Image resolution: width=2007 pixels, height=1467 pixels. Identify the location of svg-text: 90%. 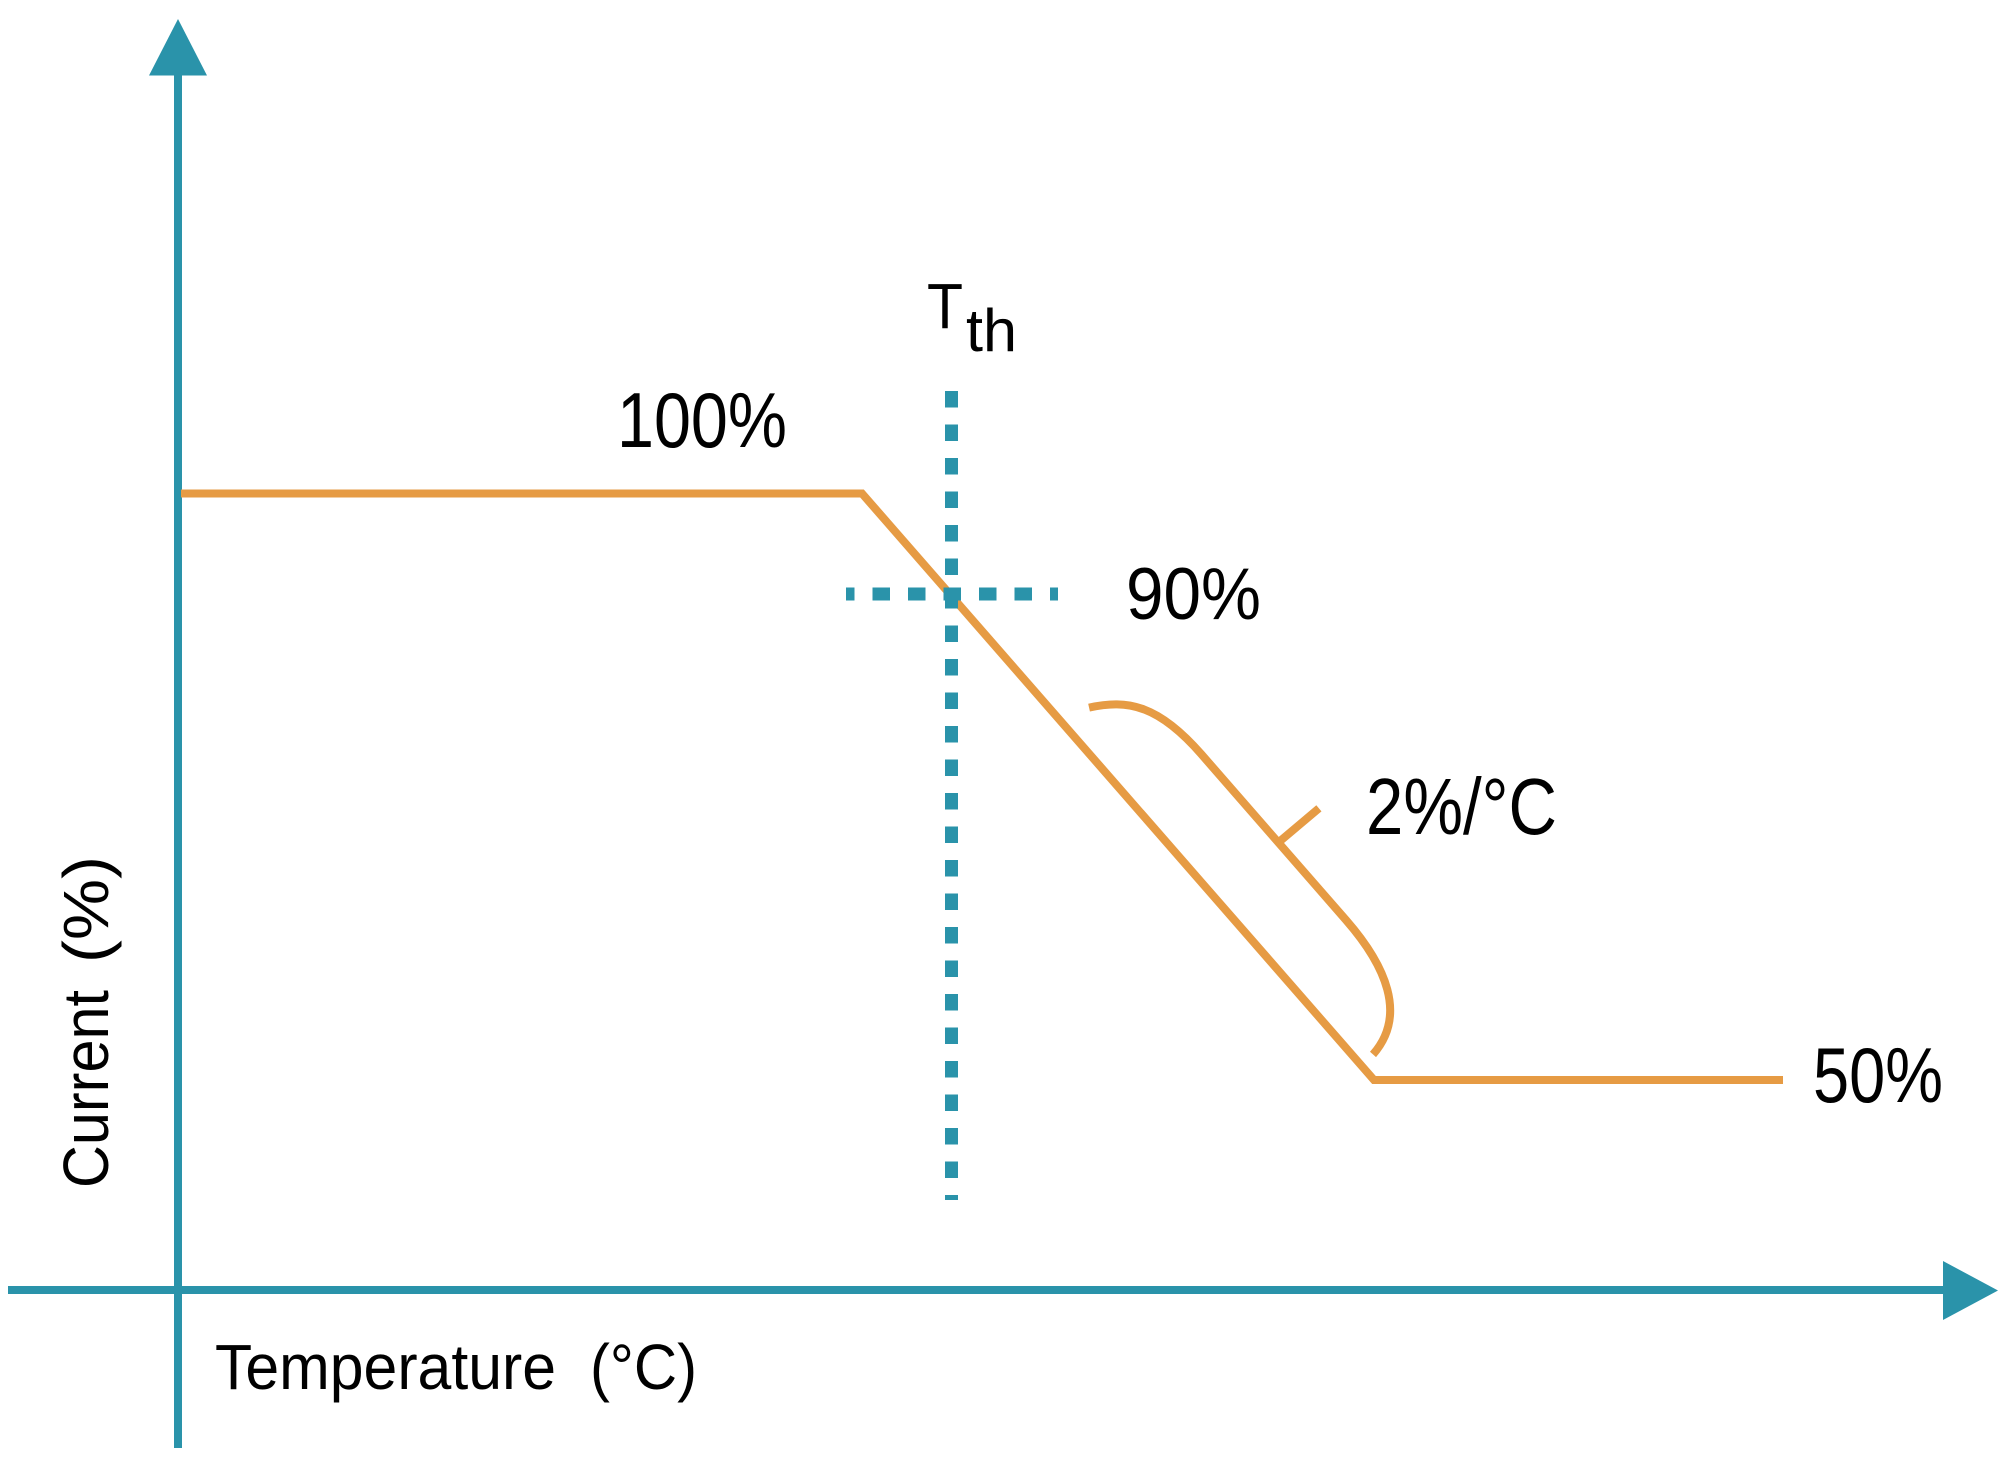
(1193, 594).